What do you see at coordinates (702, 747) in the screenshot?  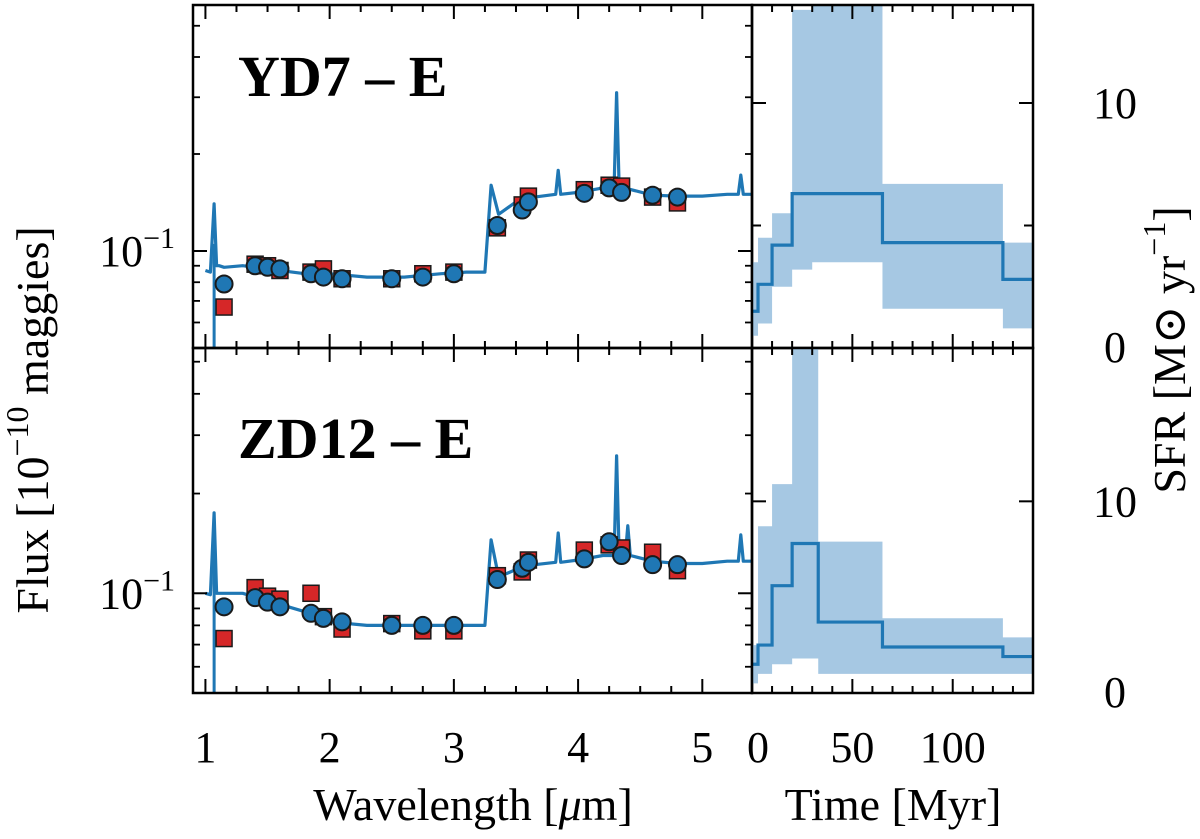 I see `x-tick-label: 5` at bounding box center [702, 747].